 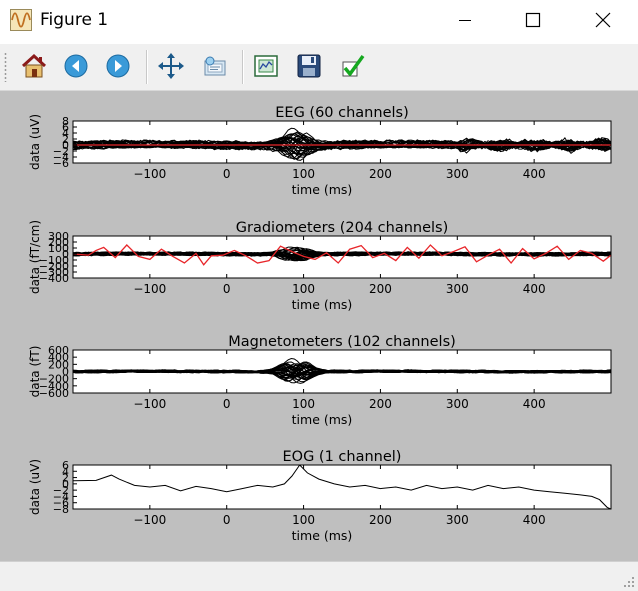 I want to click on eog-trace, so click(x=342, y=487).